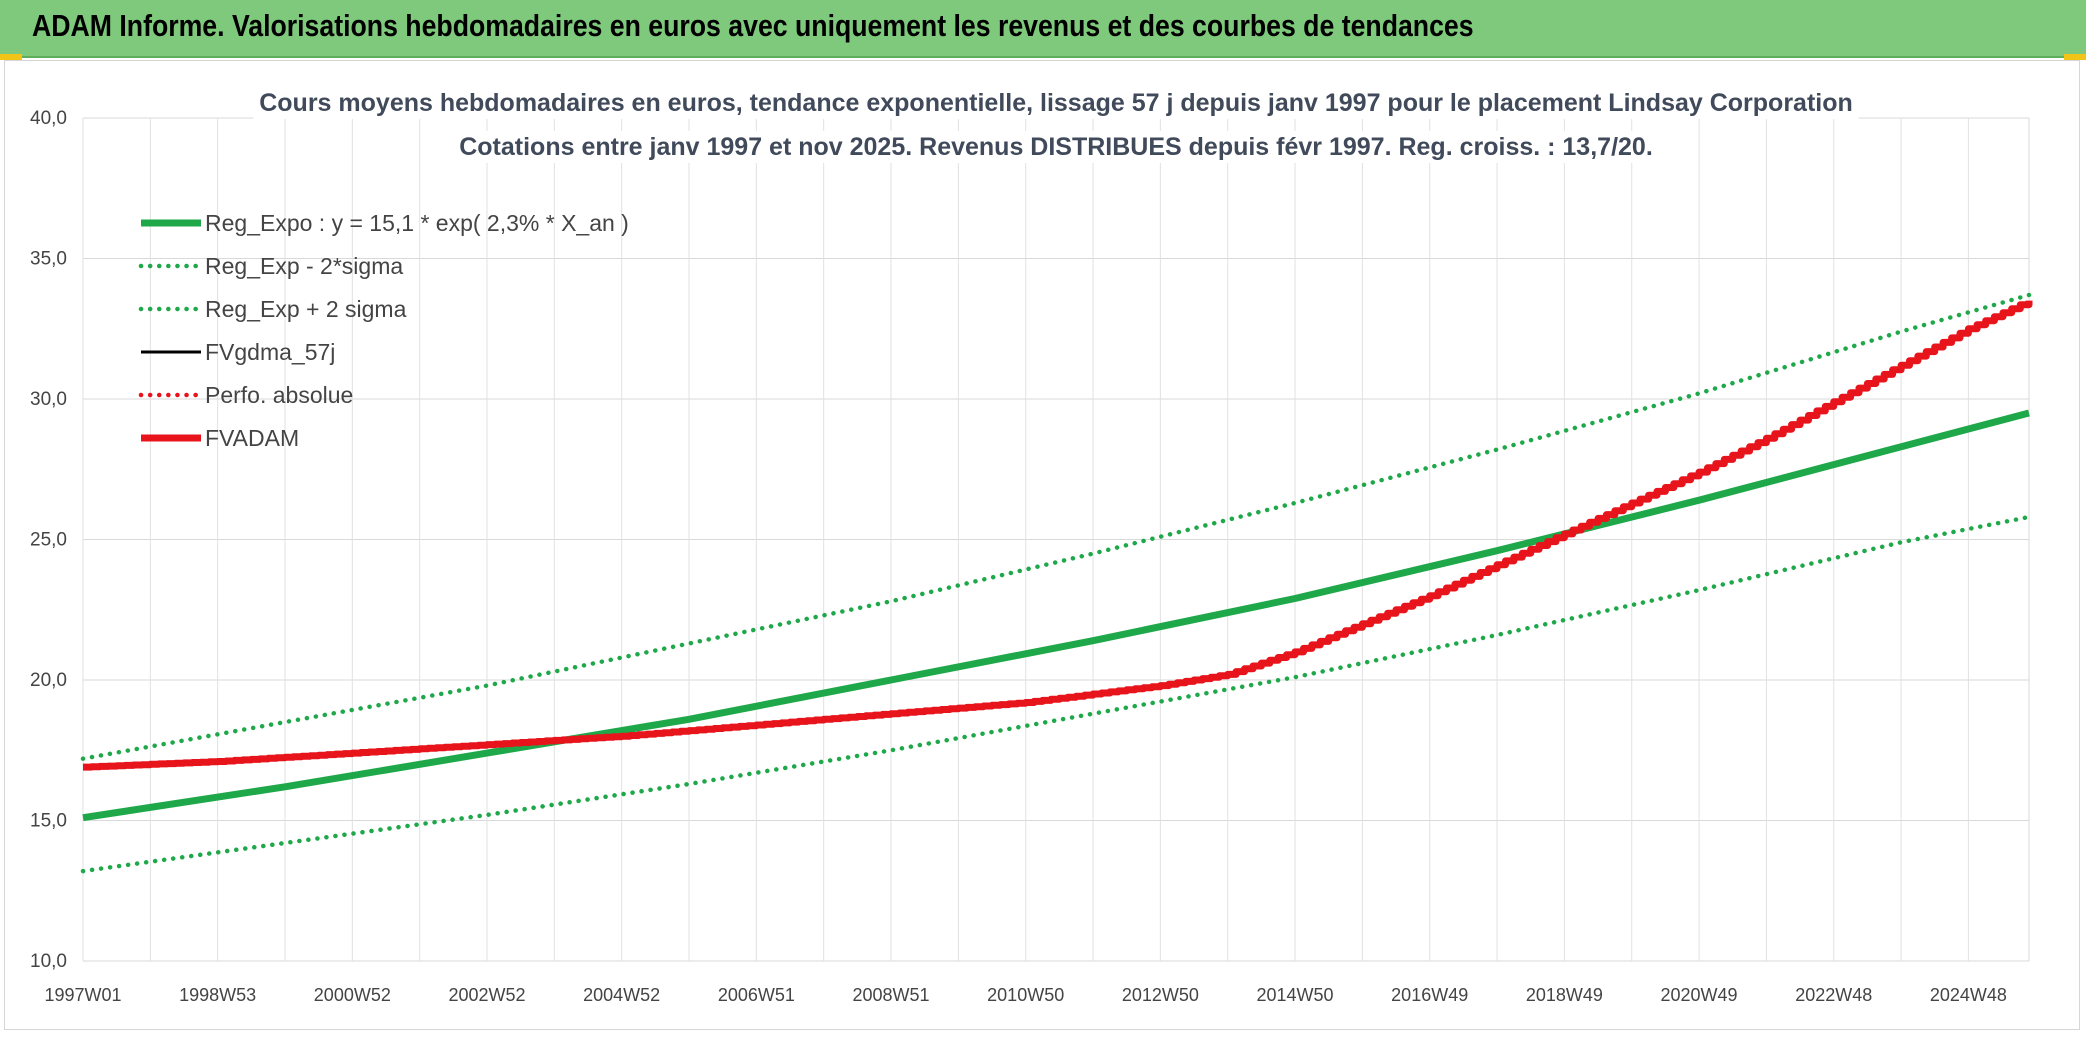 This screenshot has width=2086, height=1037. What do you see at coordinates (417, 223) in the screenshot?
I see `legend-label: Reg_Expo : y = 15,1 * exp( 2,3% * X_an )` at bounding box center [417, 223].